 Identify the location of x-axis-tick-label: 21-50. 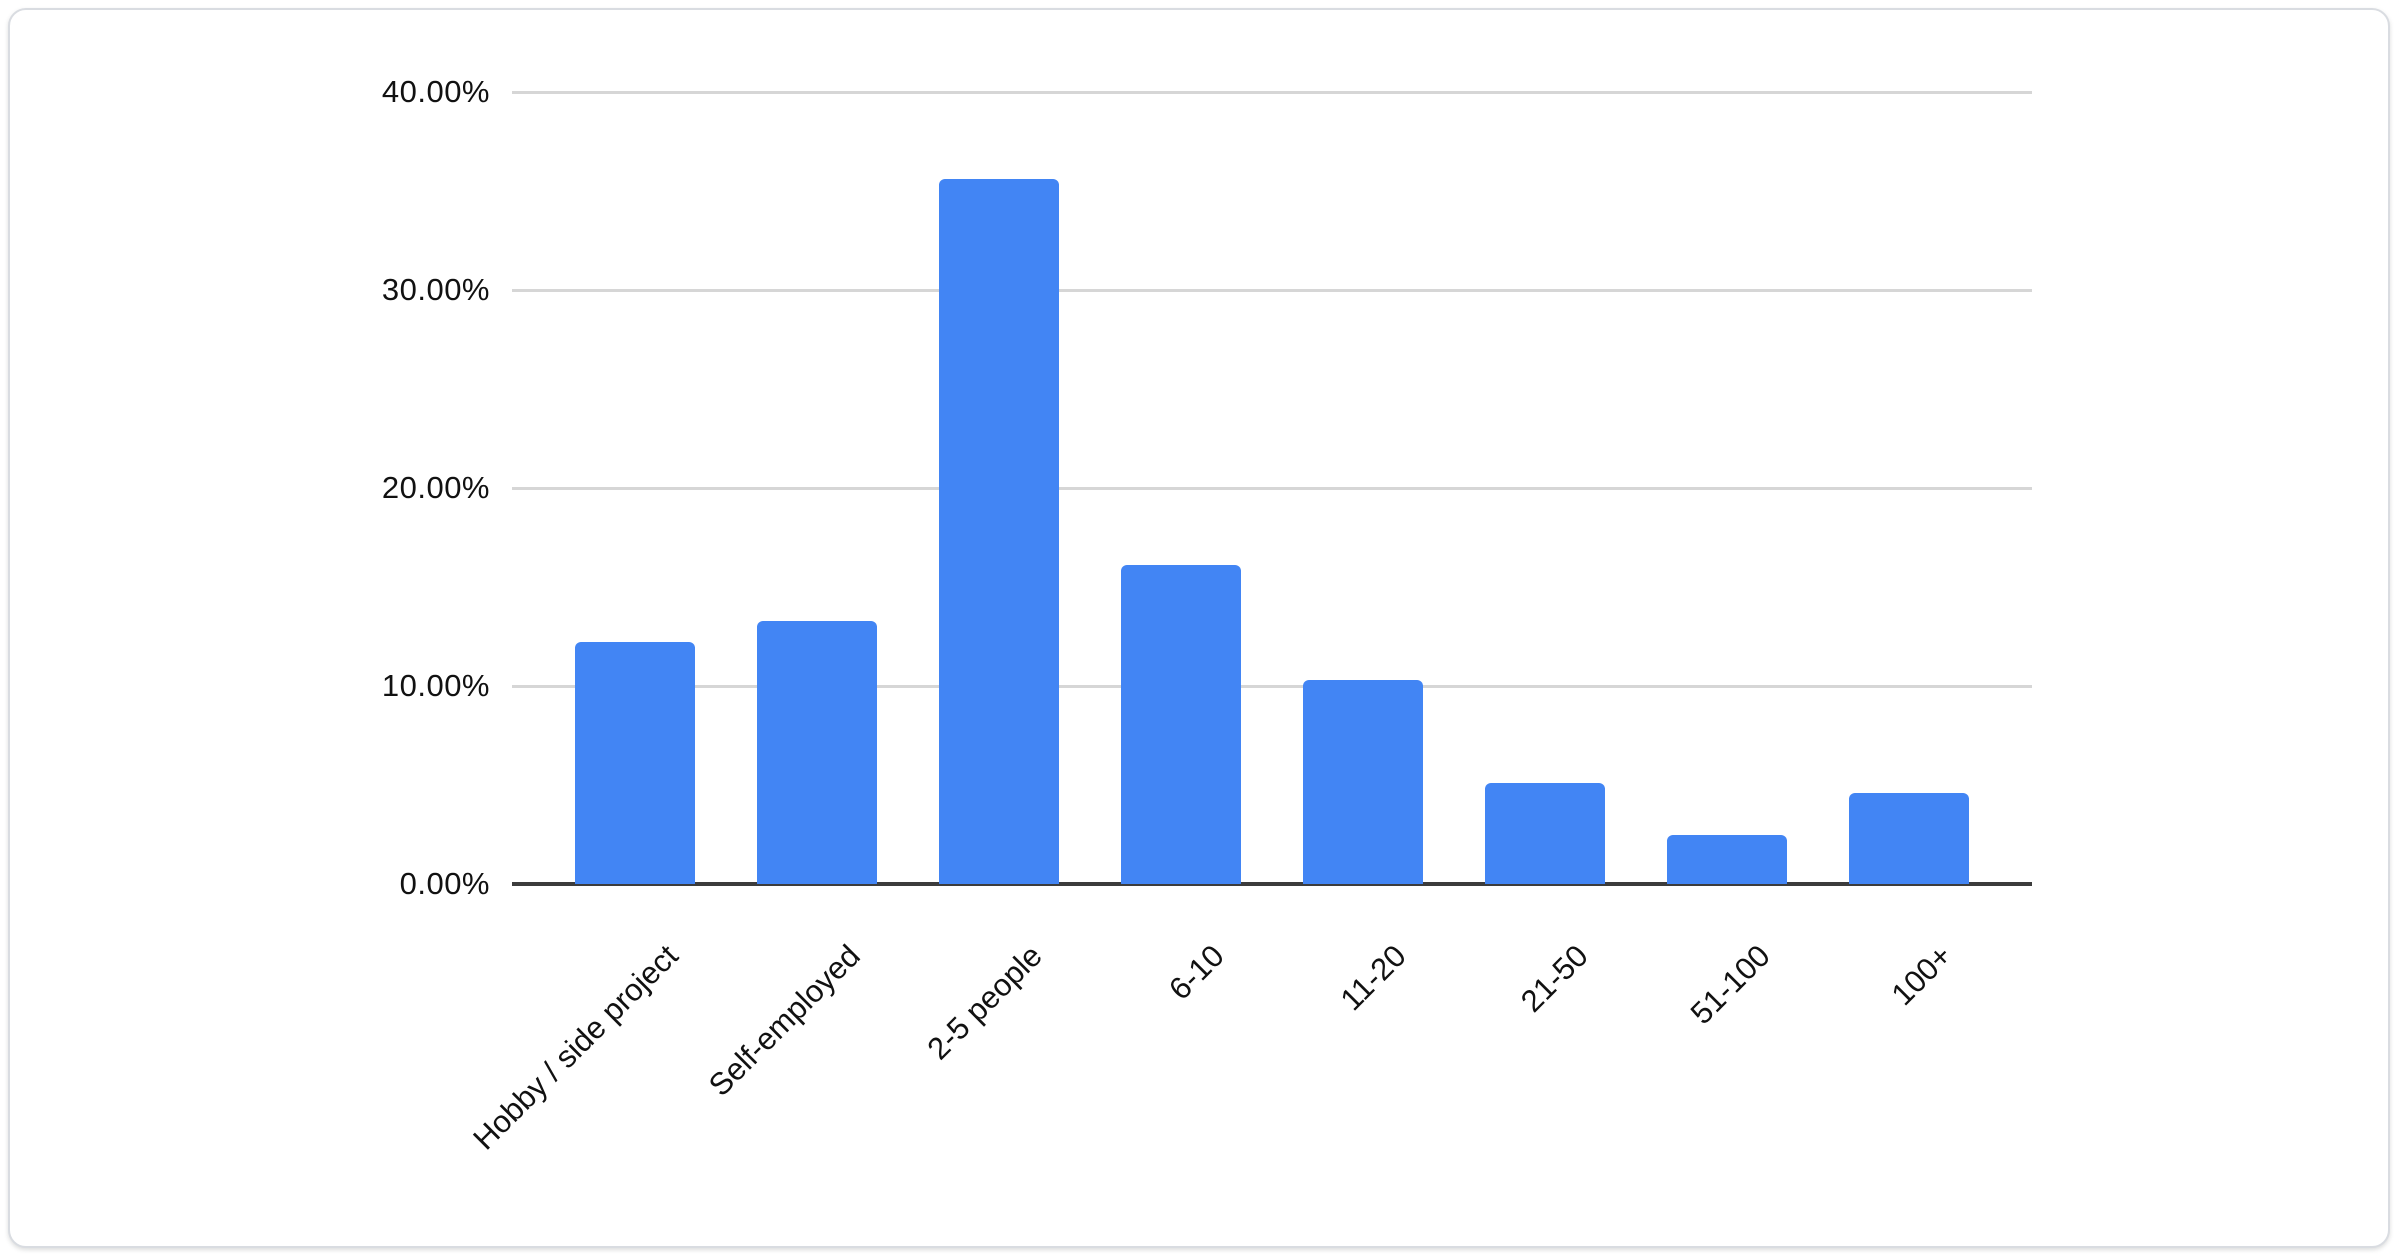
(1554, 978).